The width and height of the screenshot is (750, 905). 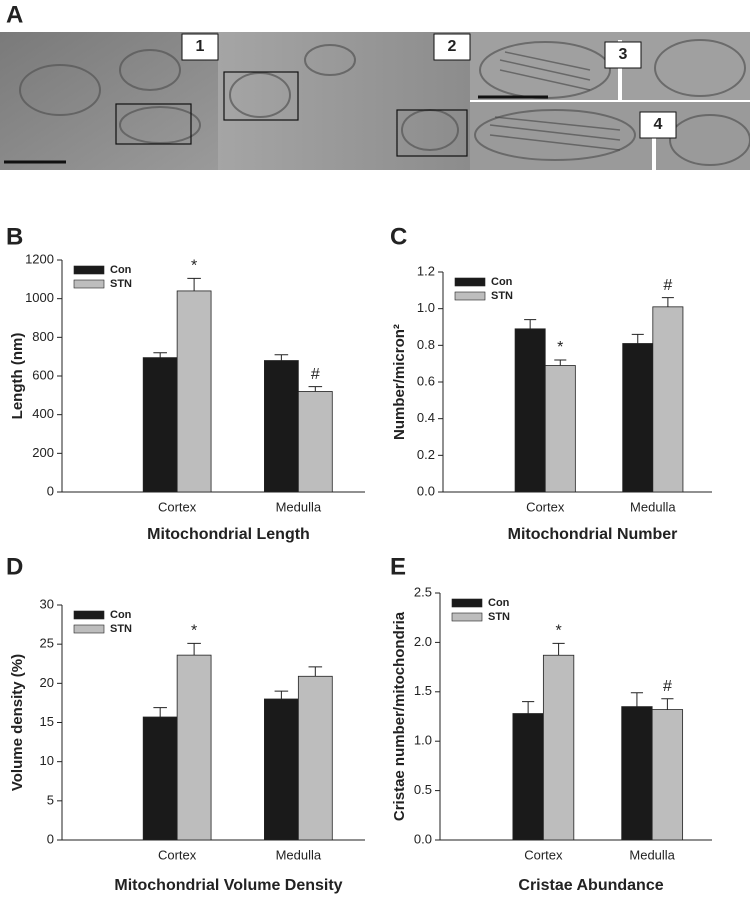 What do you see at coordinates (17, 722) in the screenshot?
I see `y-axis-title: Volume density (%)` at bounding box center [17, 722].